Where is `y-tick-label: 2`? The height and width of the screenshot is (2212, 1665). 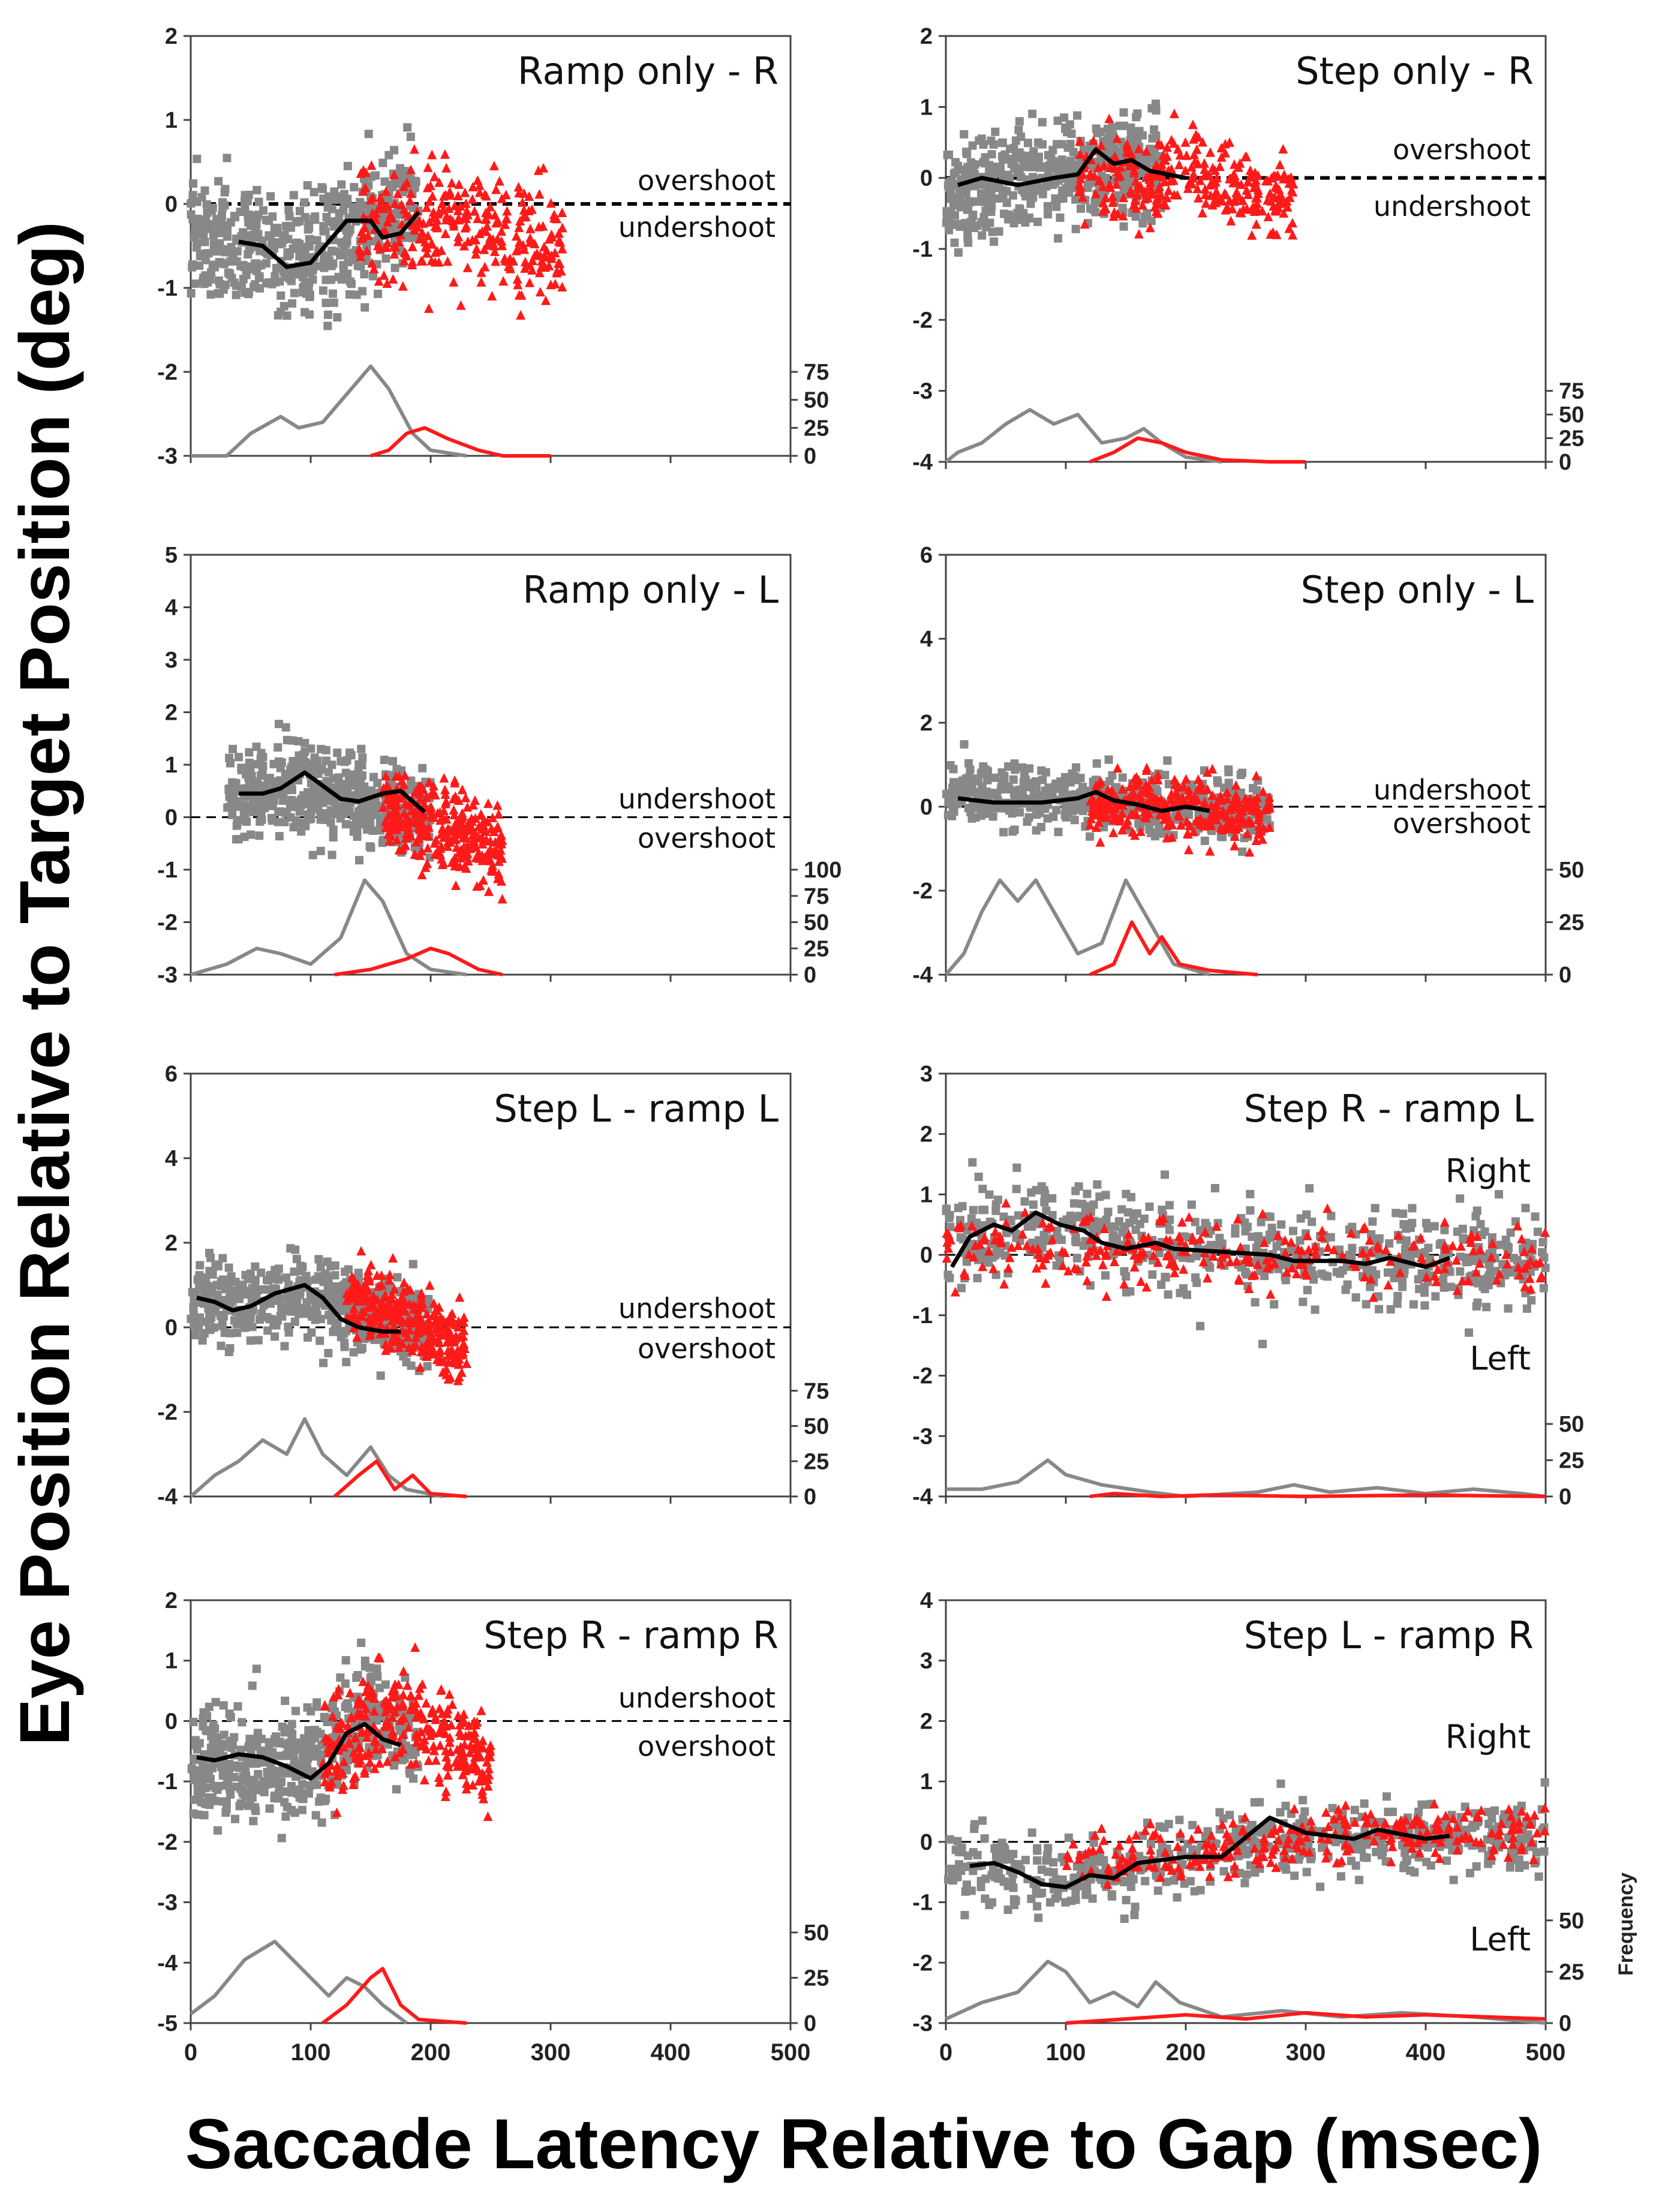
y-tick-label: 2 is located at coordinates (926, 36).